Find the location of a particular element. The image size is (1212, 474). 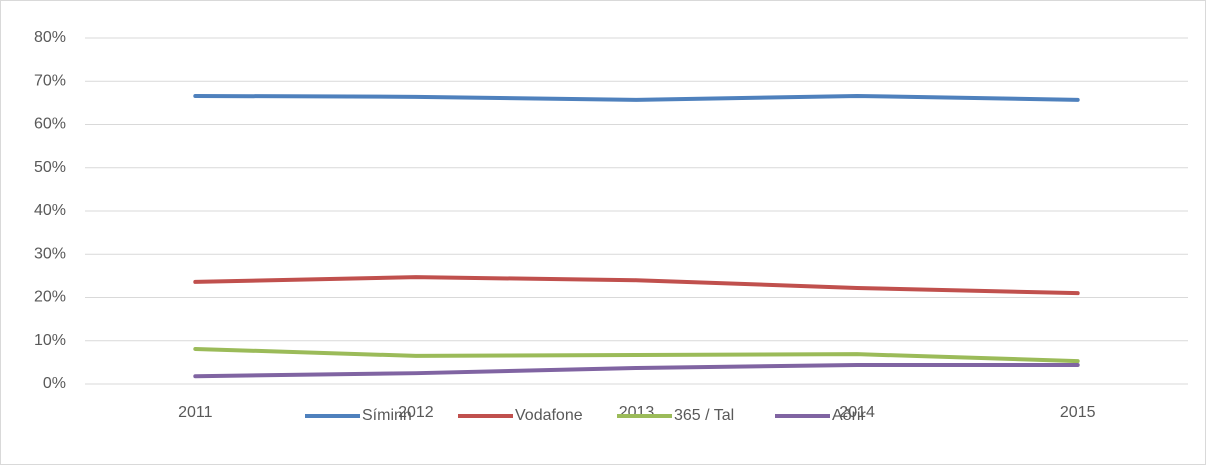

legend-label: Aðrir is located at coordinates (849, 415).